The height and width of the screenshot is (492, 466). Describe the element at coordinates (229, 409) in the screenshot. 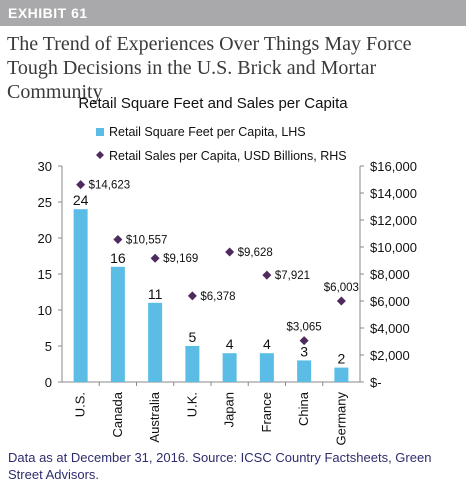

I see `x-category-label: Japan` at that location.